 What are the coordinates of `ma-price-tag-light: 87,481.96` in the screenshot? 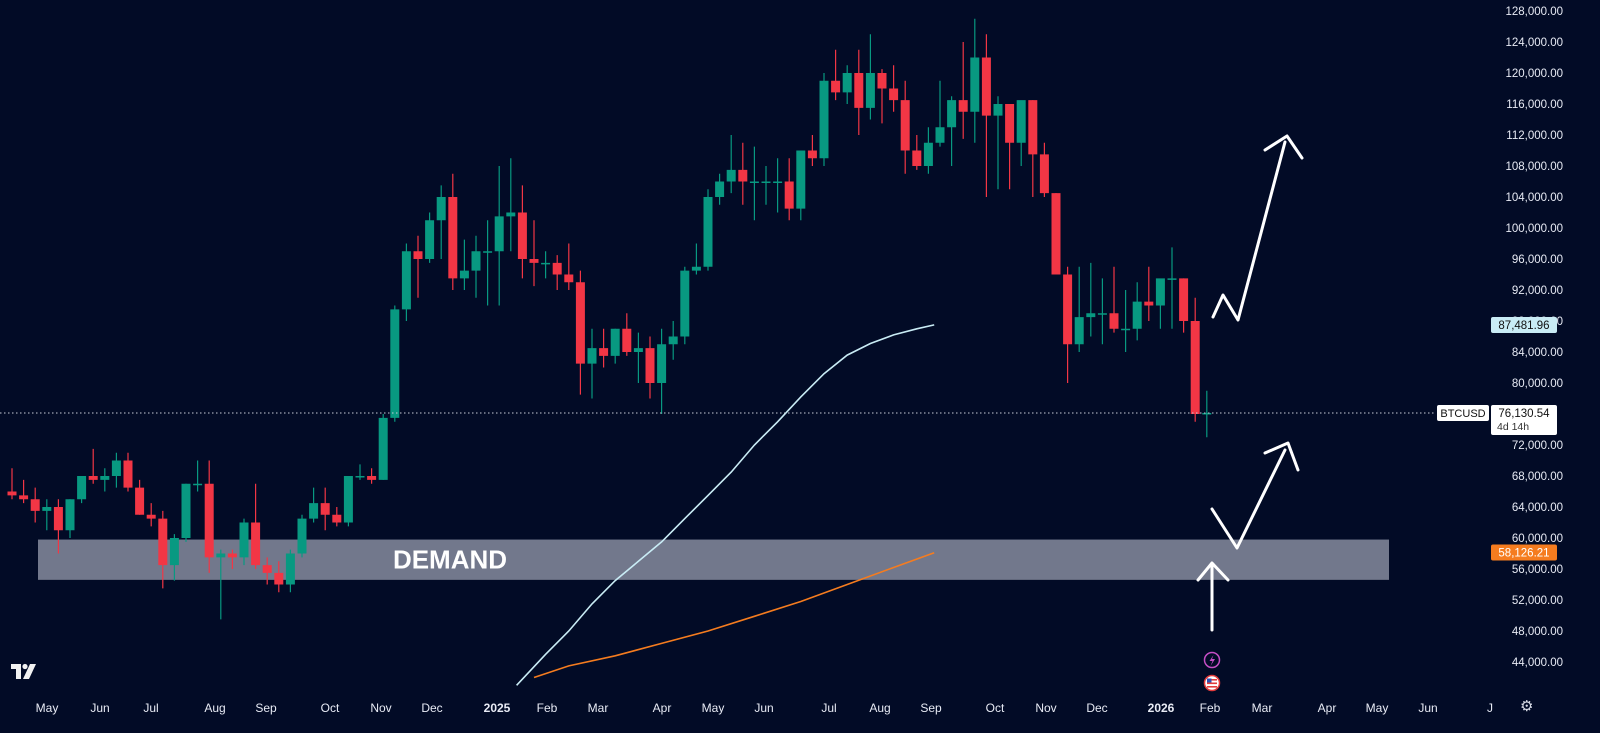 It's located at (1524, 325).